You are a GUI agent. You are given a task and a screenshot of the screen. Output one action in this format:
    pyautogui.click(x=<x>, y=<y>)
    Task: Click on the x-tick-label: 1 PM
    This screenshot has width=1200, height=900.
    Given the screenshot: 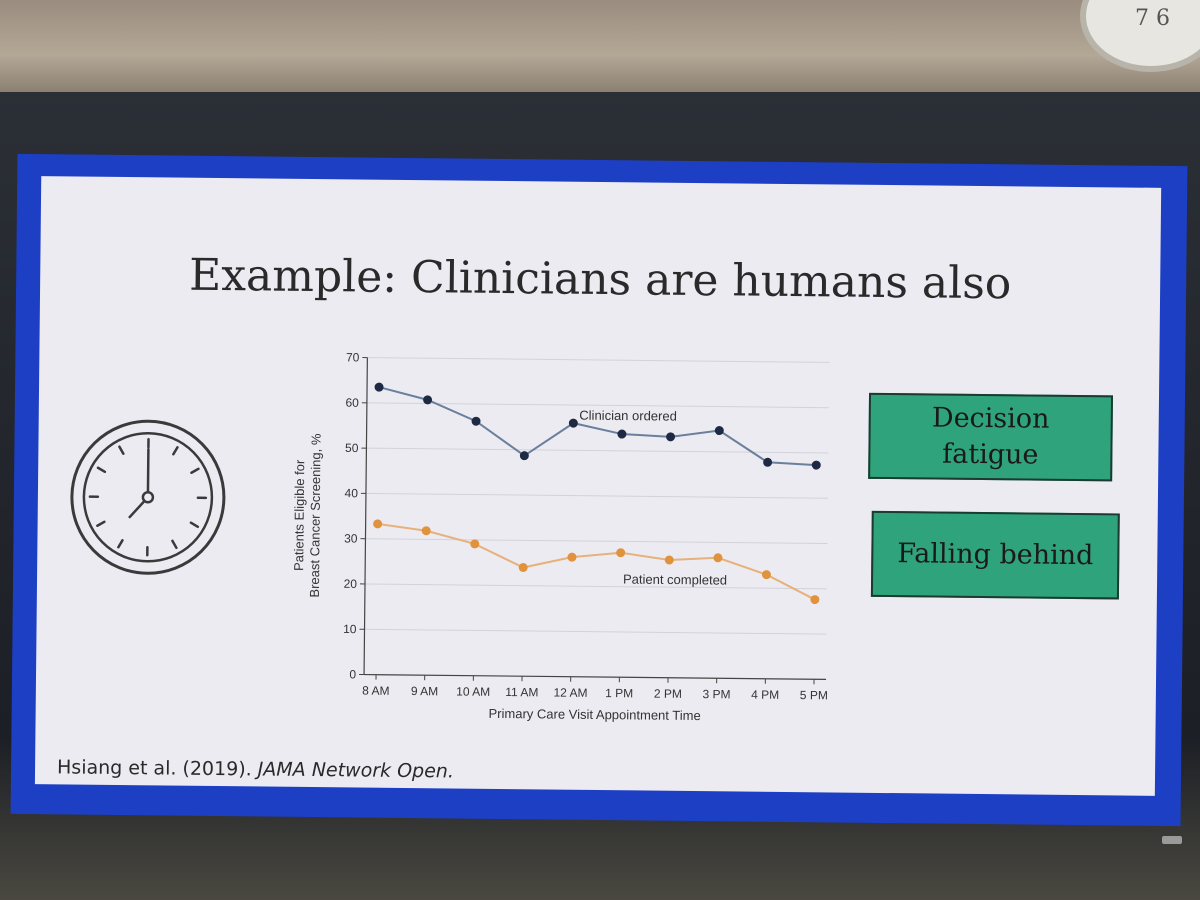 What is the action you would take?
    pyautogui.click(x=619, y=693)
    